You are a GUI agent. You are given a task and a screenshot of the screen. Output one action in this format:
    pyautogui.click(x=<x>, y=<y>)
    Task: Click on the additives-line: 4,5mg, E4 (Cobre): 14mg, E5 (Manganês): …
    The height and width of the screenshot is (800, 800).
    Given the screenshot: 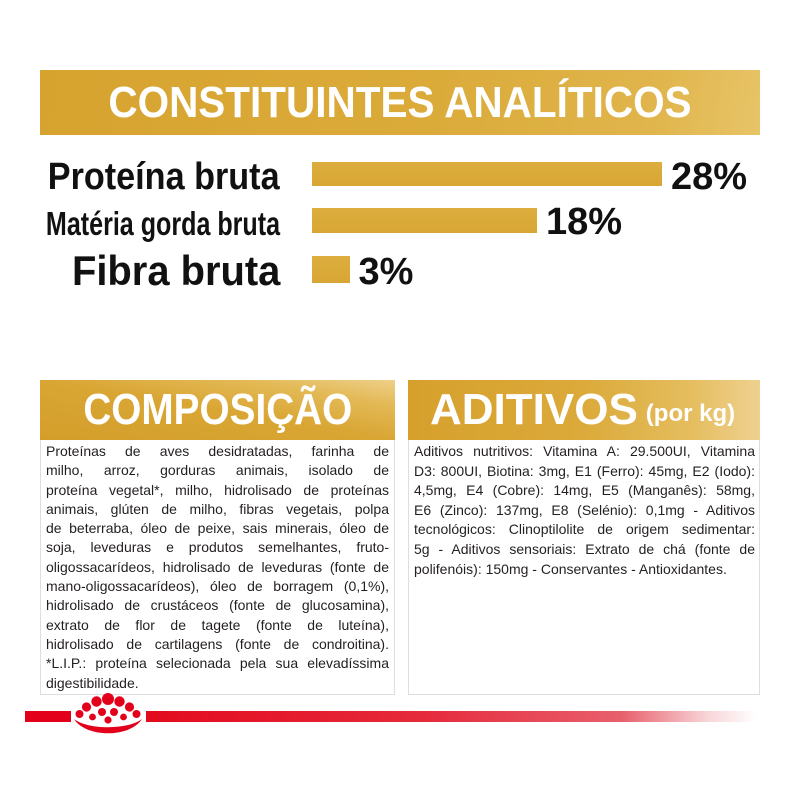 What is the action you would take?
    pyautogui.click(x=584, y=490)
    